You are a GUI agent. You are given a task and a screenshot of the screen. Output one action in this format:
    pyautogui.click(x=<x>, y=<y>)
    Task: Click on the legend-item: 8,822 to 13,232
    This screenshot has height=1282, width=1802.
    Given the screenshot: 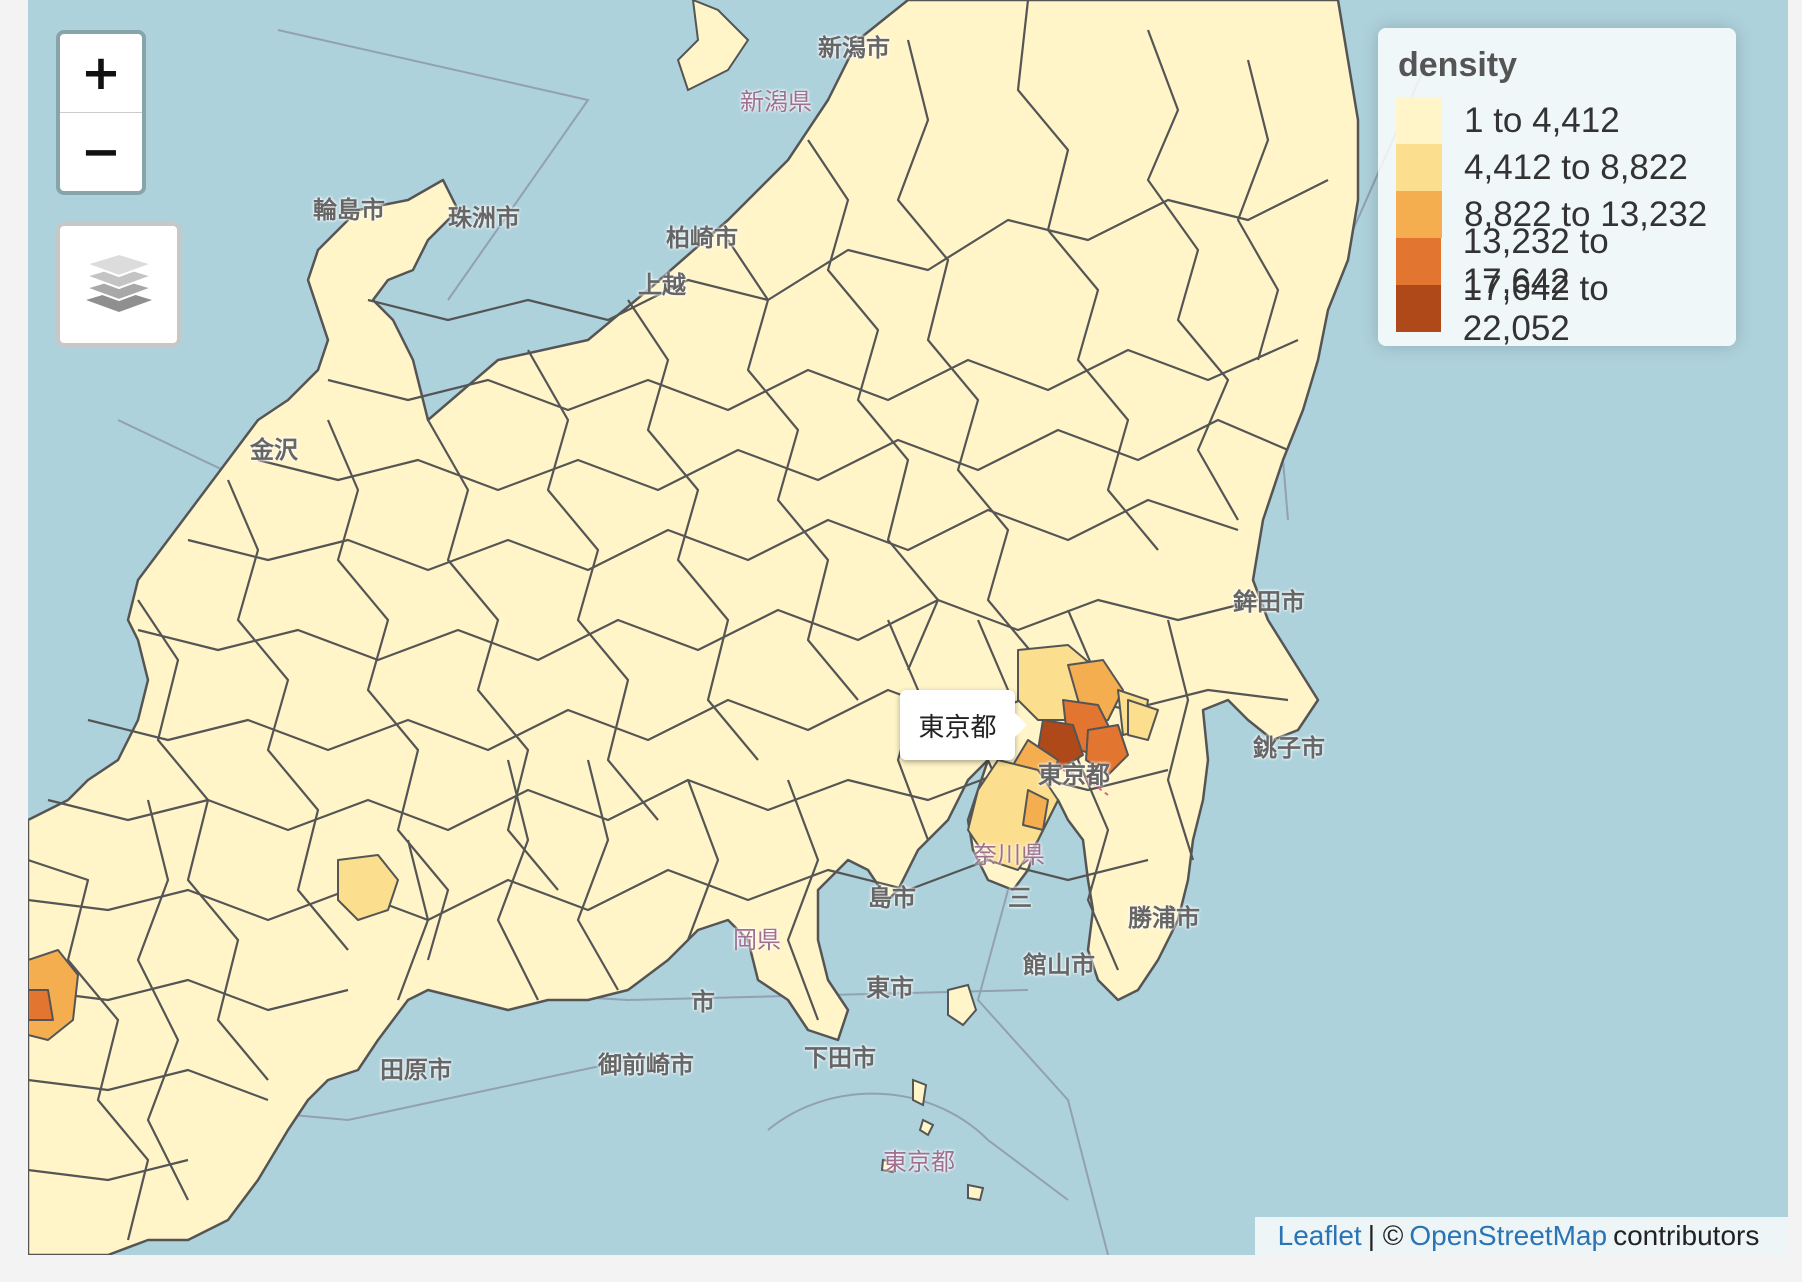 What is the action you would take?
    pyautogui.click(x=1557, y=214)
    